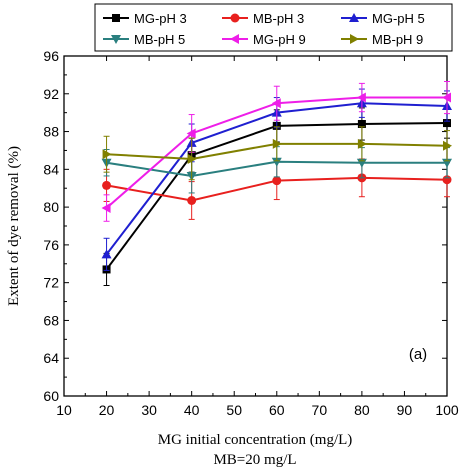 The image size is (474, 474). I want to click on legend-label: MG-pH 9, so click(279, 39).